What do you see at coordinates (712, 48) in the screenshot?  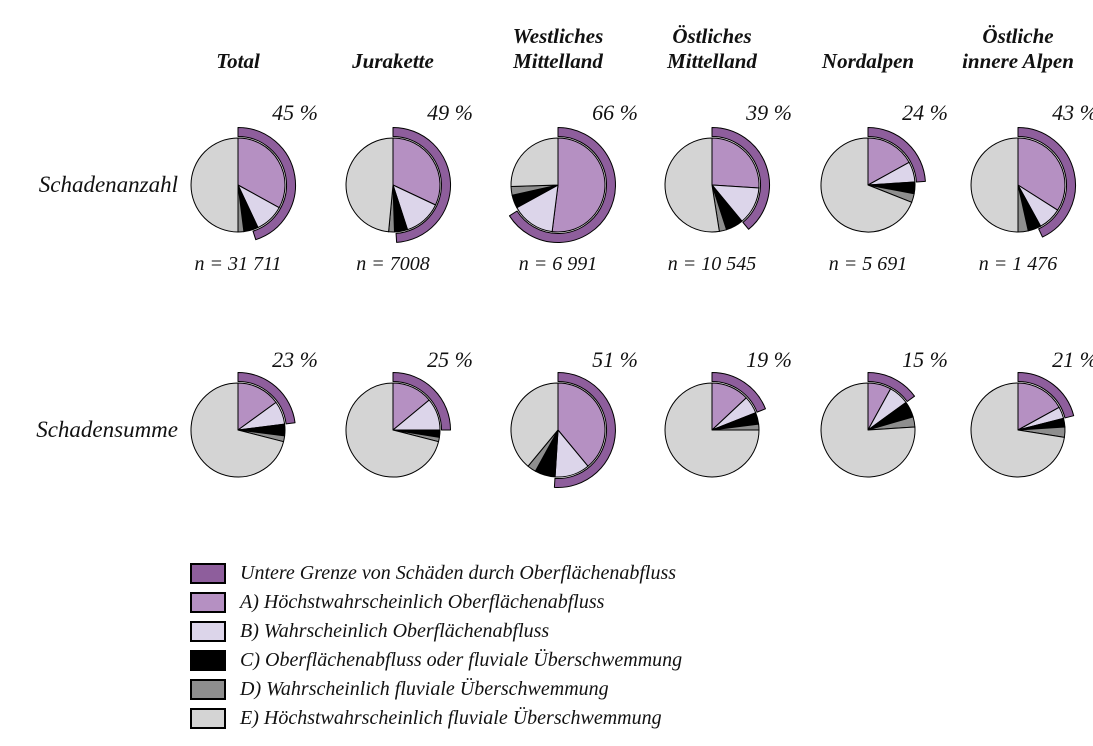 I see `column-header-oestliches-mittelland: Östliches Mittelland` at bounding box center [712, 48].